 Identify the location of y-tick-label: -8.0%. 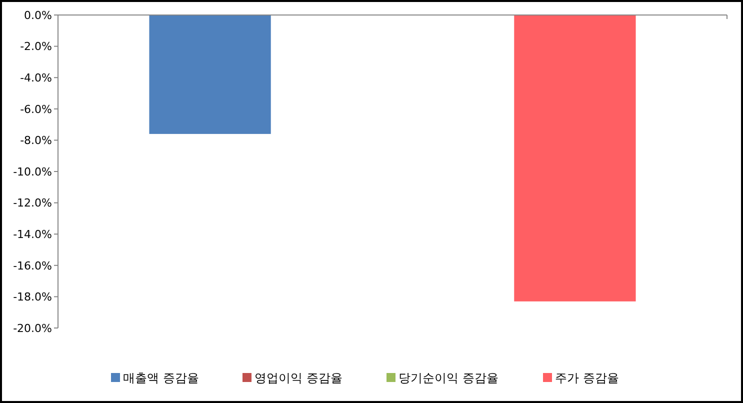
(36, 141).